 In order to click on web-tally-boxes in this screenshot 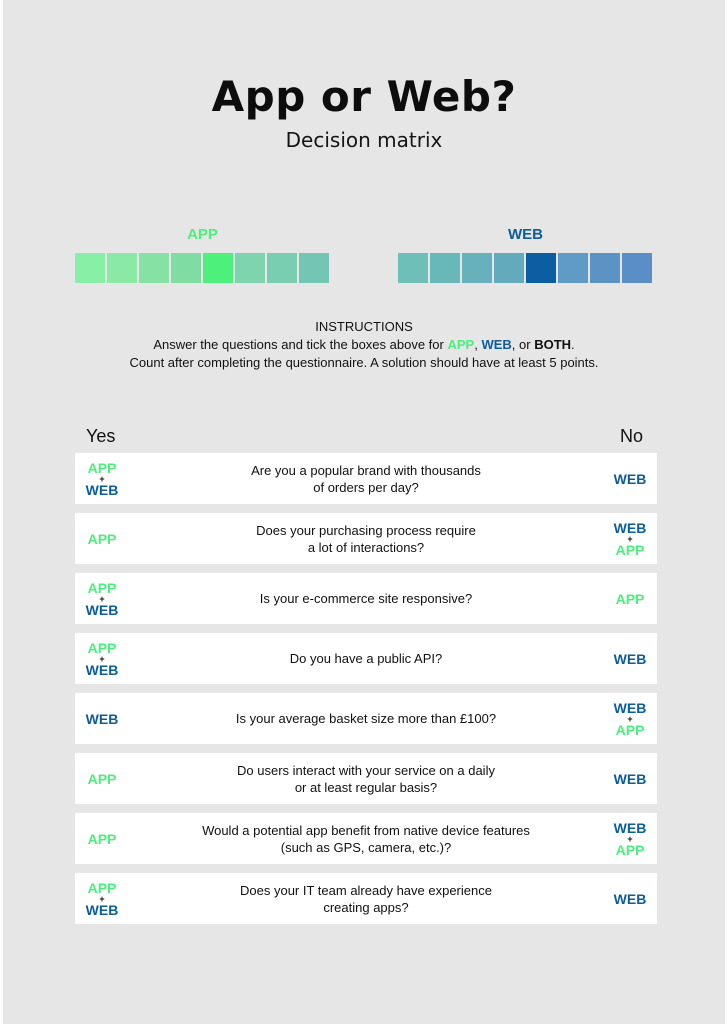, I will do `click(525, 268)`.